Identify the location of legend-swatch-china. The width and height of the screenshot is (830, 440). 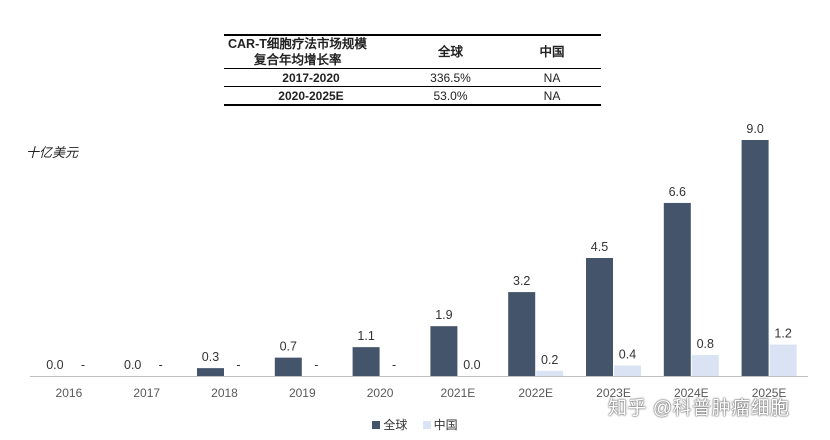
(426, 425).